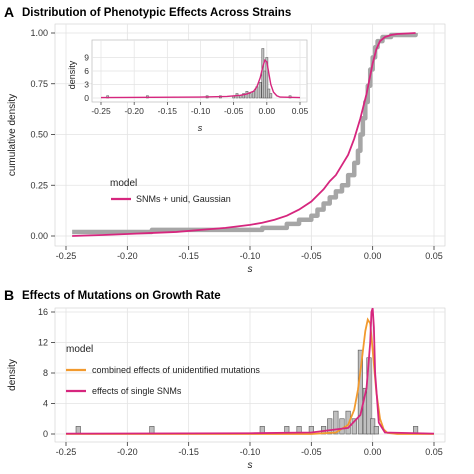  What do you see at coordinates (250, 256) in the screenshot?
I see `panel-a-xtick-label: -0.10` at bounding box center [250, 256].